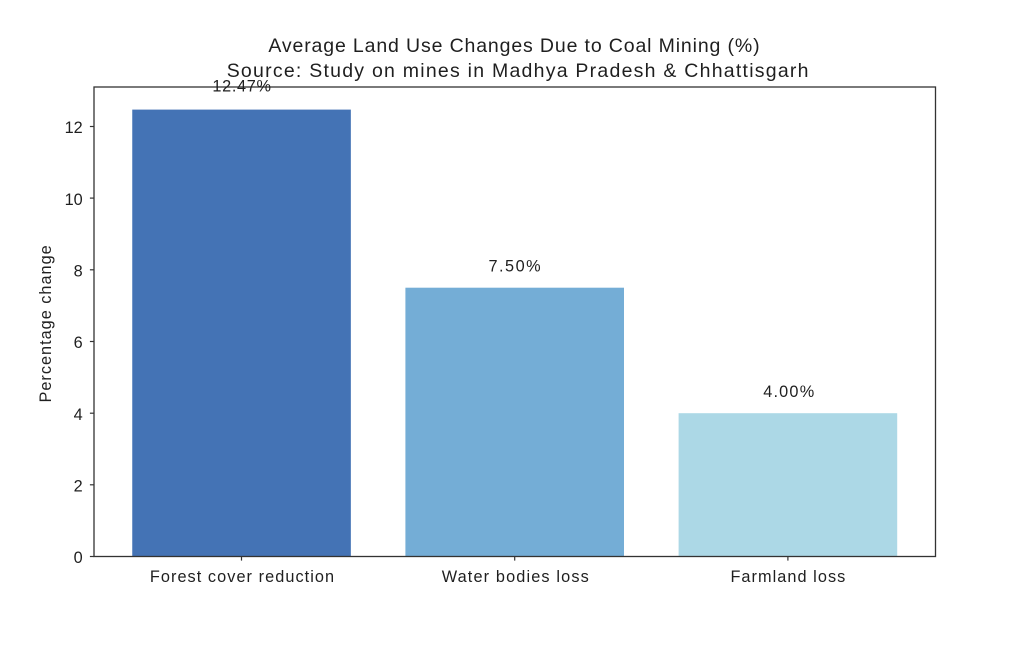 Image resolution: width=1024 pixels, height=650 pixels. What do you see at coordinates (78, 487) in the screenshot?
I see `svg-text: 2` at bounding box center [78, 487].